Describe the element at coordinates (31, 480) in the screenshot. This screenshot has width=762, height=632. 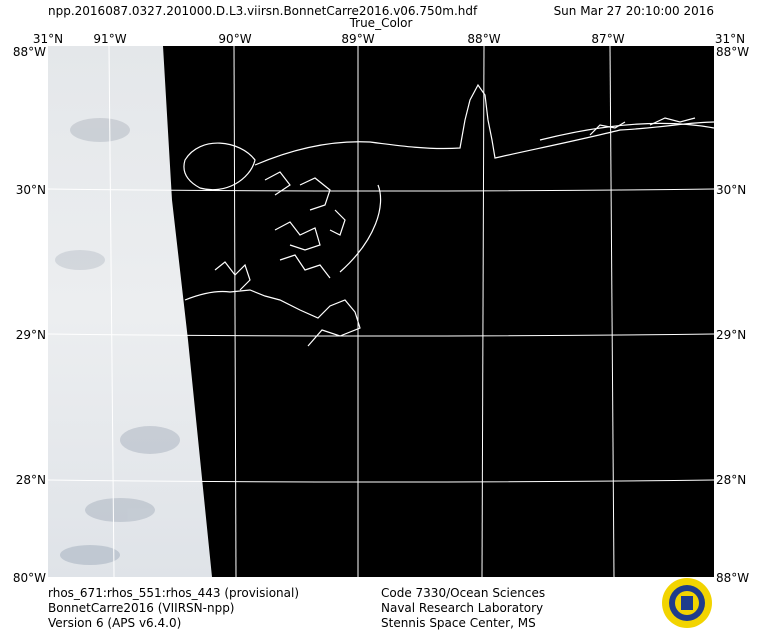
I see `left-label: 28°N` at that location.